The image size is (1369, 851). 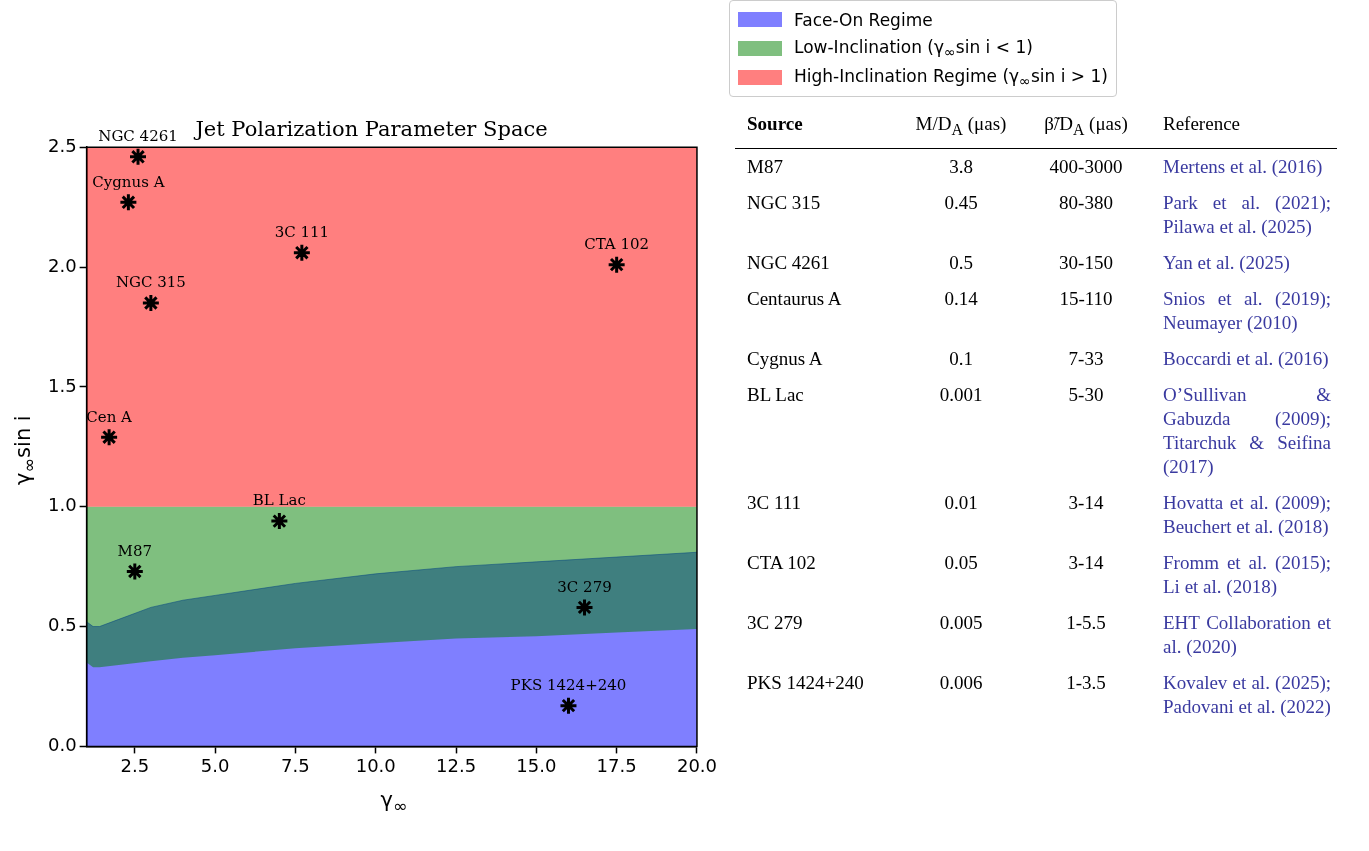 I want to click on y-tick-label: 2.5, so click(x=62, y=145).